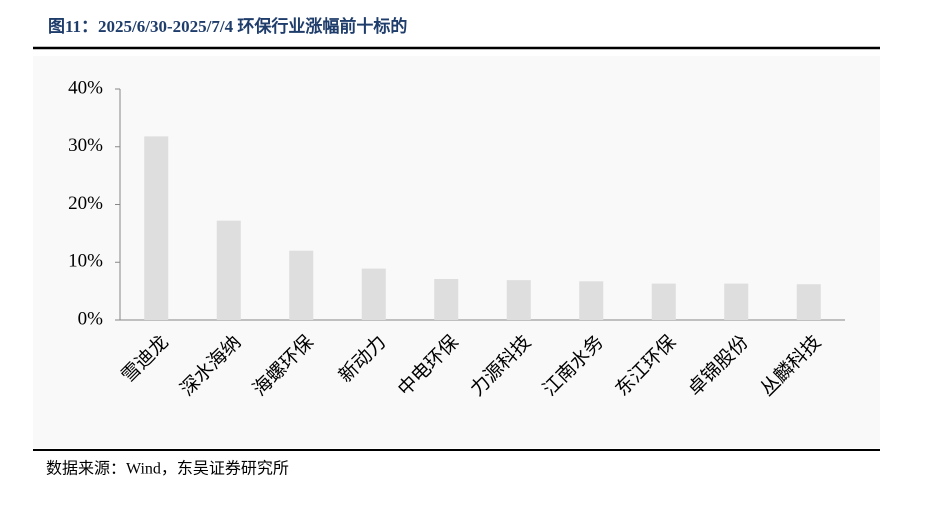  What do you see at coordinates (85, 87) in the screenshot?
I see `y-tick-label: 40%` at bounding box center [85, 87].